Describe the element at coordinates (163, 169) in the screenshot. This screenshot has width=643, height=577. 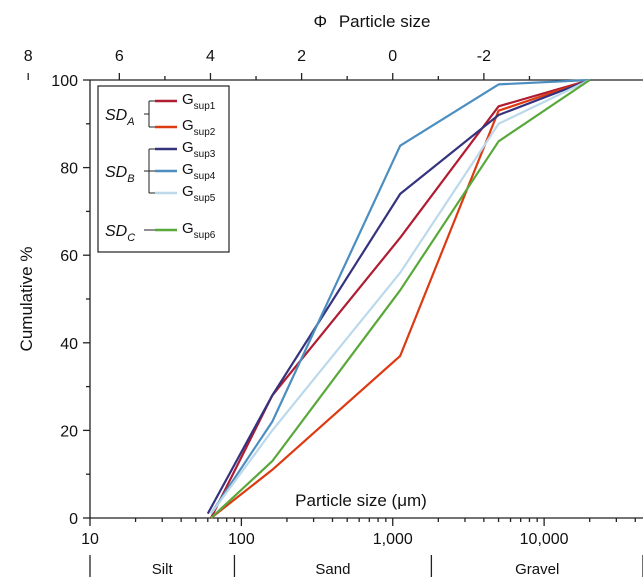
I see `legend-box` at that location.